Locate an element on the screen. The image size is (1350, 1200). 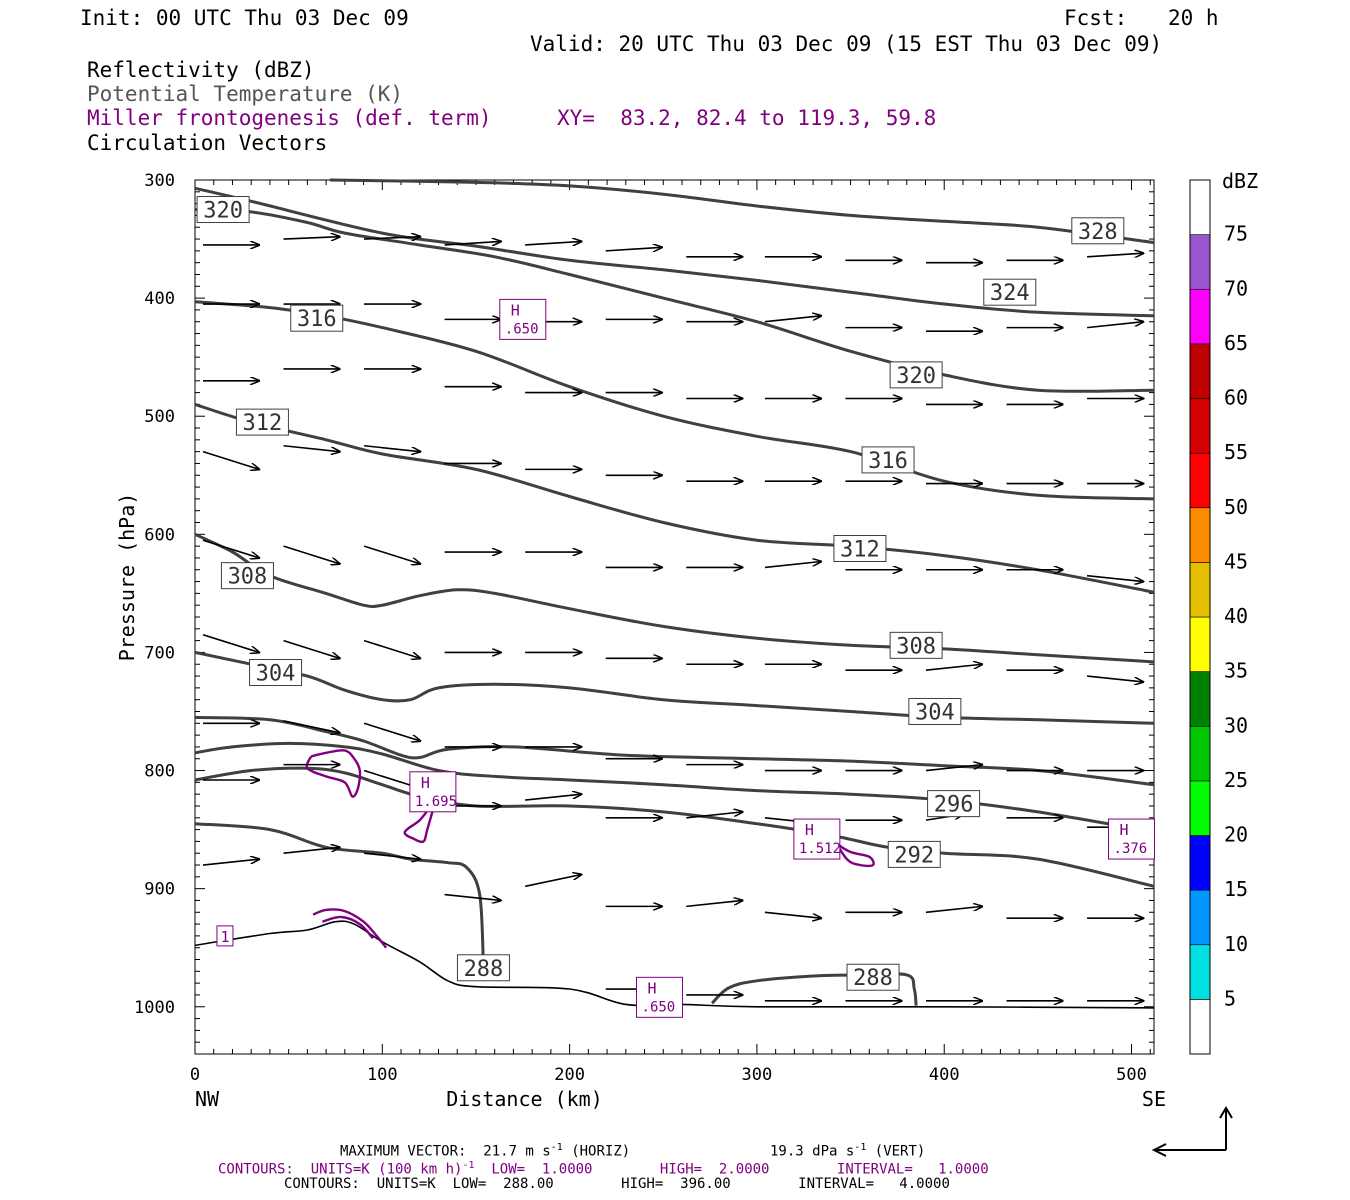
legend-potential-temperature: Potential Temperature (K) is located at coordinates (245, 94).